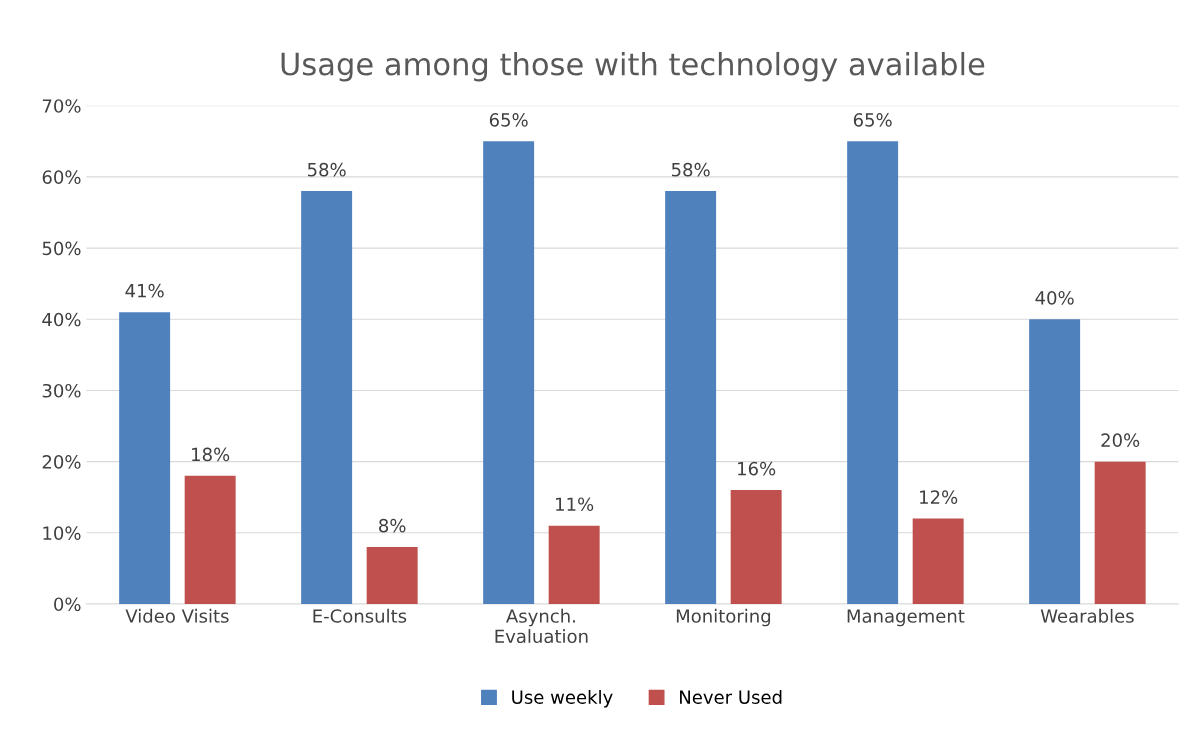 The height and width of the screenshot is (755, 1200). Describe the element at coordinates (1120, 440) in the screenshot. I see `data-label: 20%` at that location.